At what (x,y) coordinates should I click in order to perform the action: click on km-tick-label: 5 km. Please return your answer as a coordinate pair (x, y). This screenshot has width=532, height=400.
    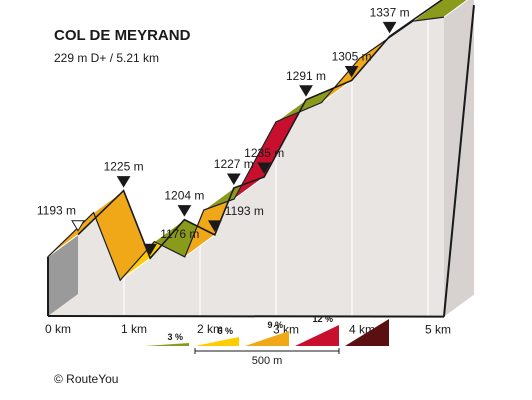
    Looking at the image, I should click on (438, 330).